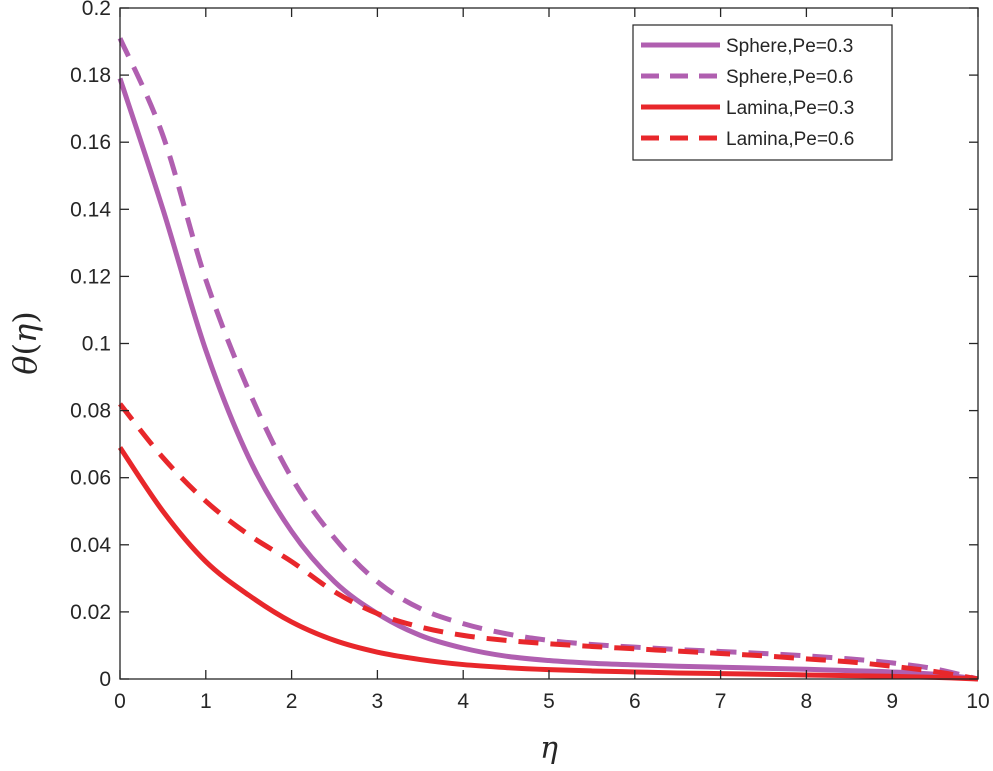 The width and height of the screenshot is (993, 771). Describe the element at coordinates (789, 77) in the screenshot. I see `legend-label-sphere-pe-0-6: Sphere,Pe=0.6` at that location.